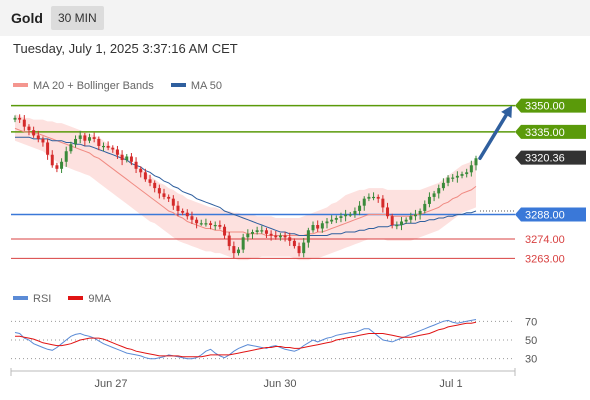  What do you see at coordinates (20, 298) in the screenshot?
I see `legend-swatch-rsi` at bounding box center [20, 298].